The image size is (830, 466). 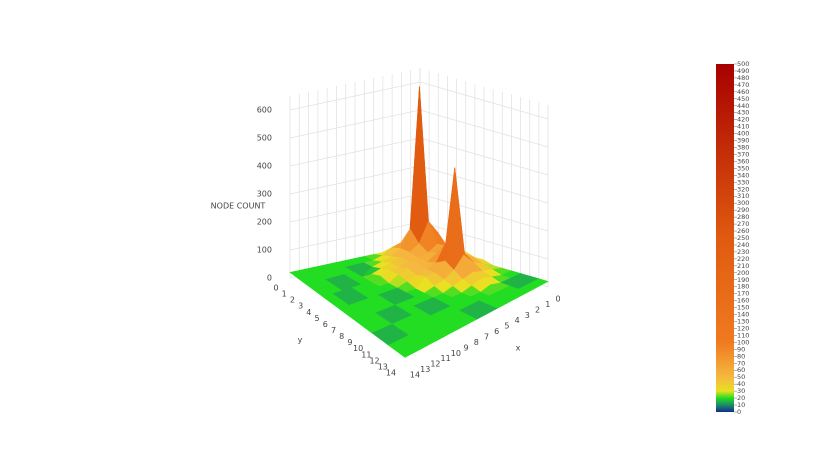 What do you see at coordinates (366, 354) in the screenshot?
I see `y-tick-label: 11` at bounding box center [366, 354].